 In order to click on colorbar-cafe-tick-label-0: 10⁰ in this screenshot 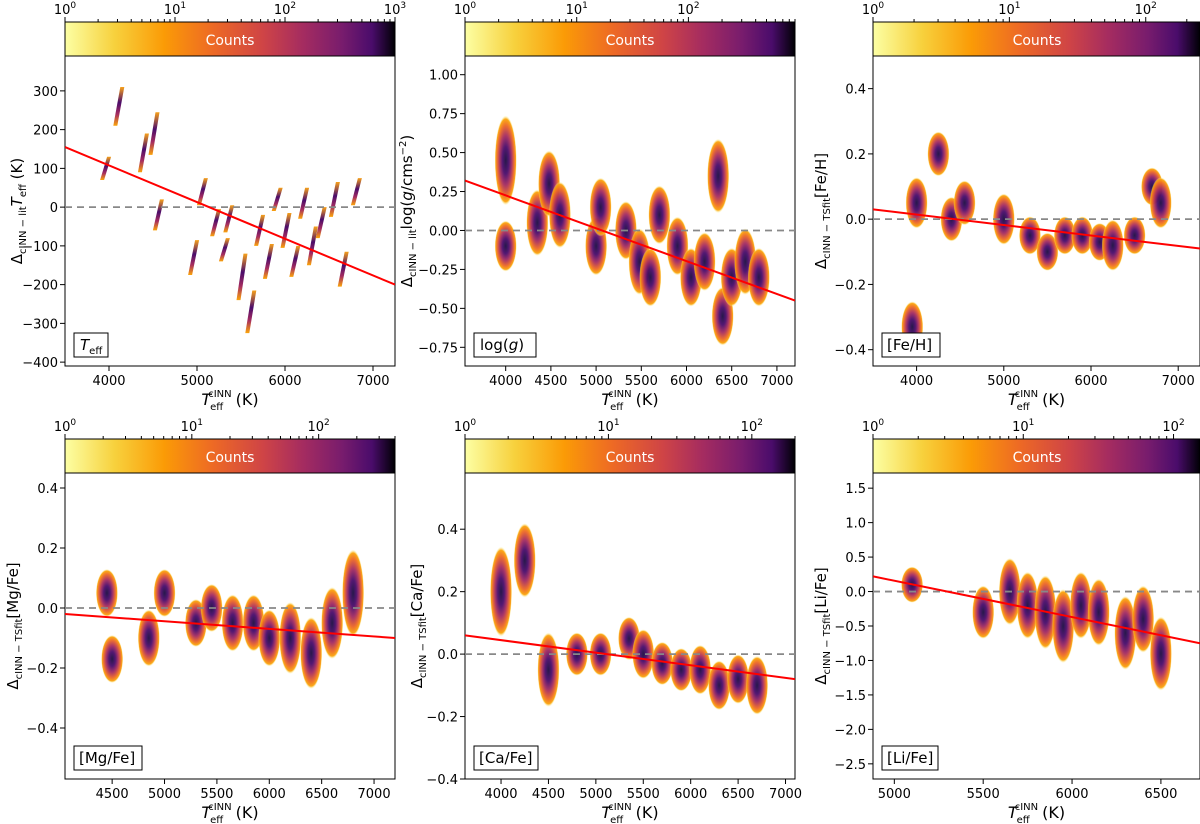, I will do `click(465, 426)`.